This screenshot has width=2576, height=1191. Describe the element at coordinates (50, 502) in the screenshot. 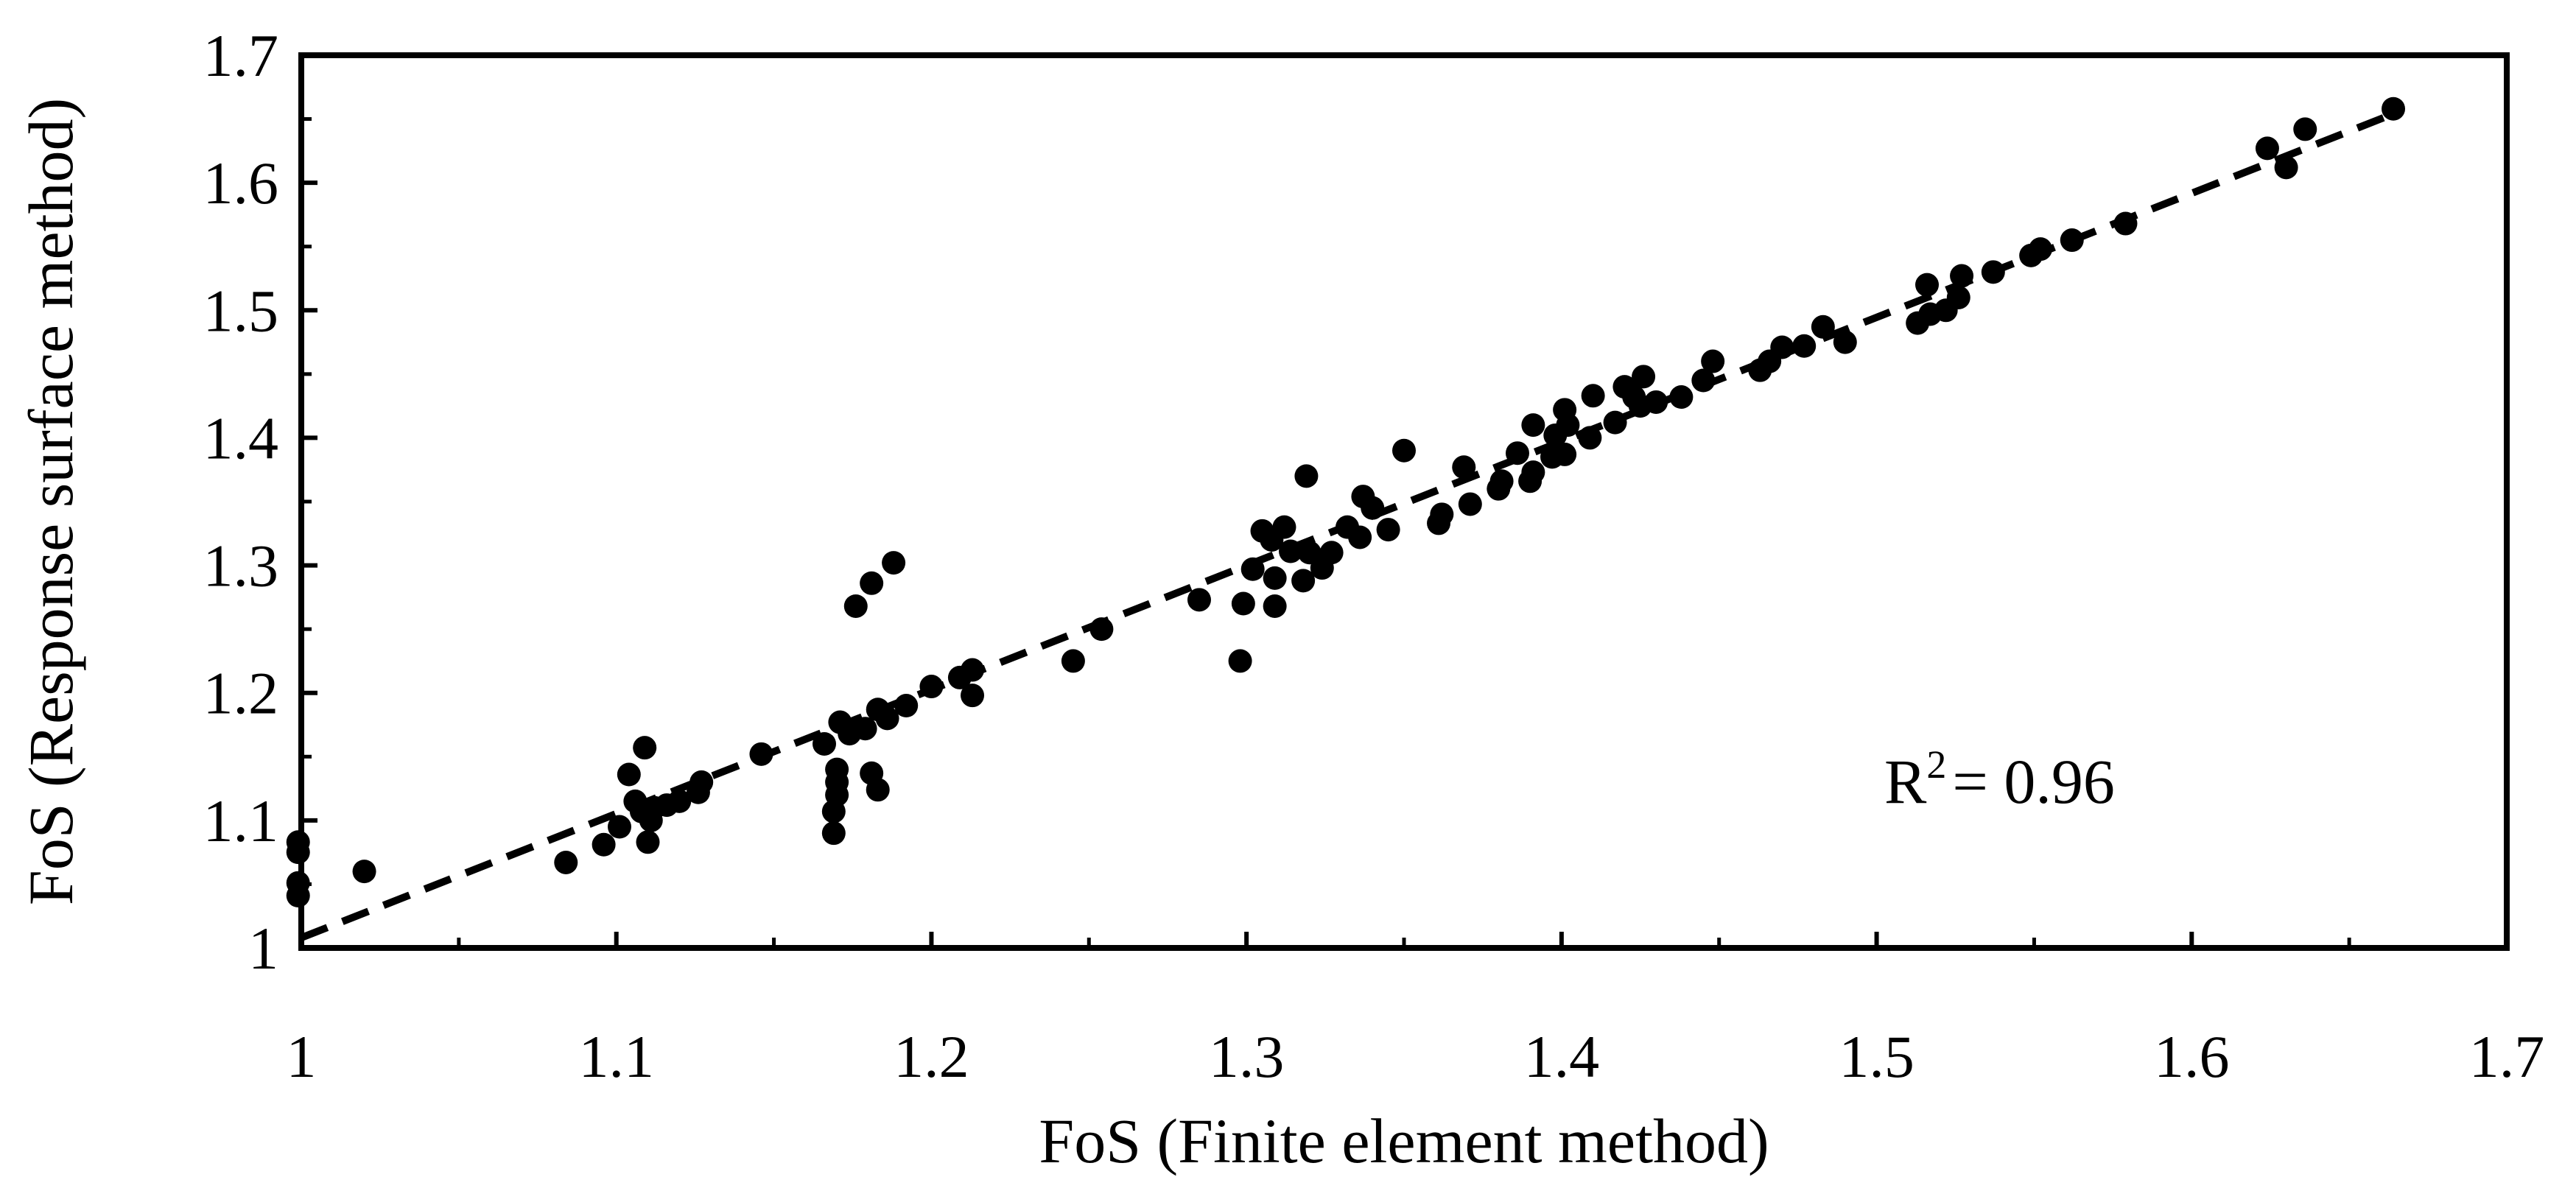

I see `y-axis-title: FoS (Response surface method)` at that location.